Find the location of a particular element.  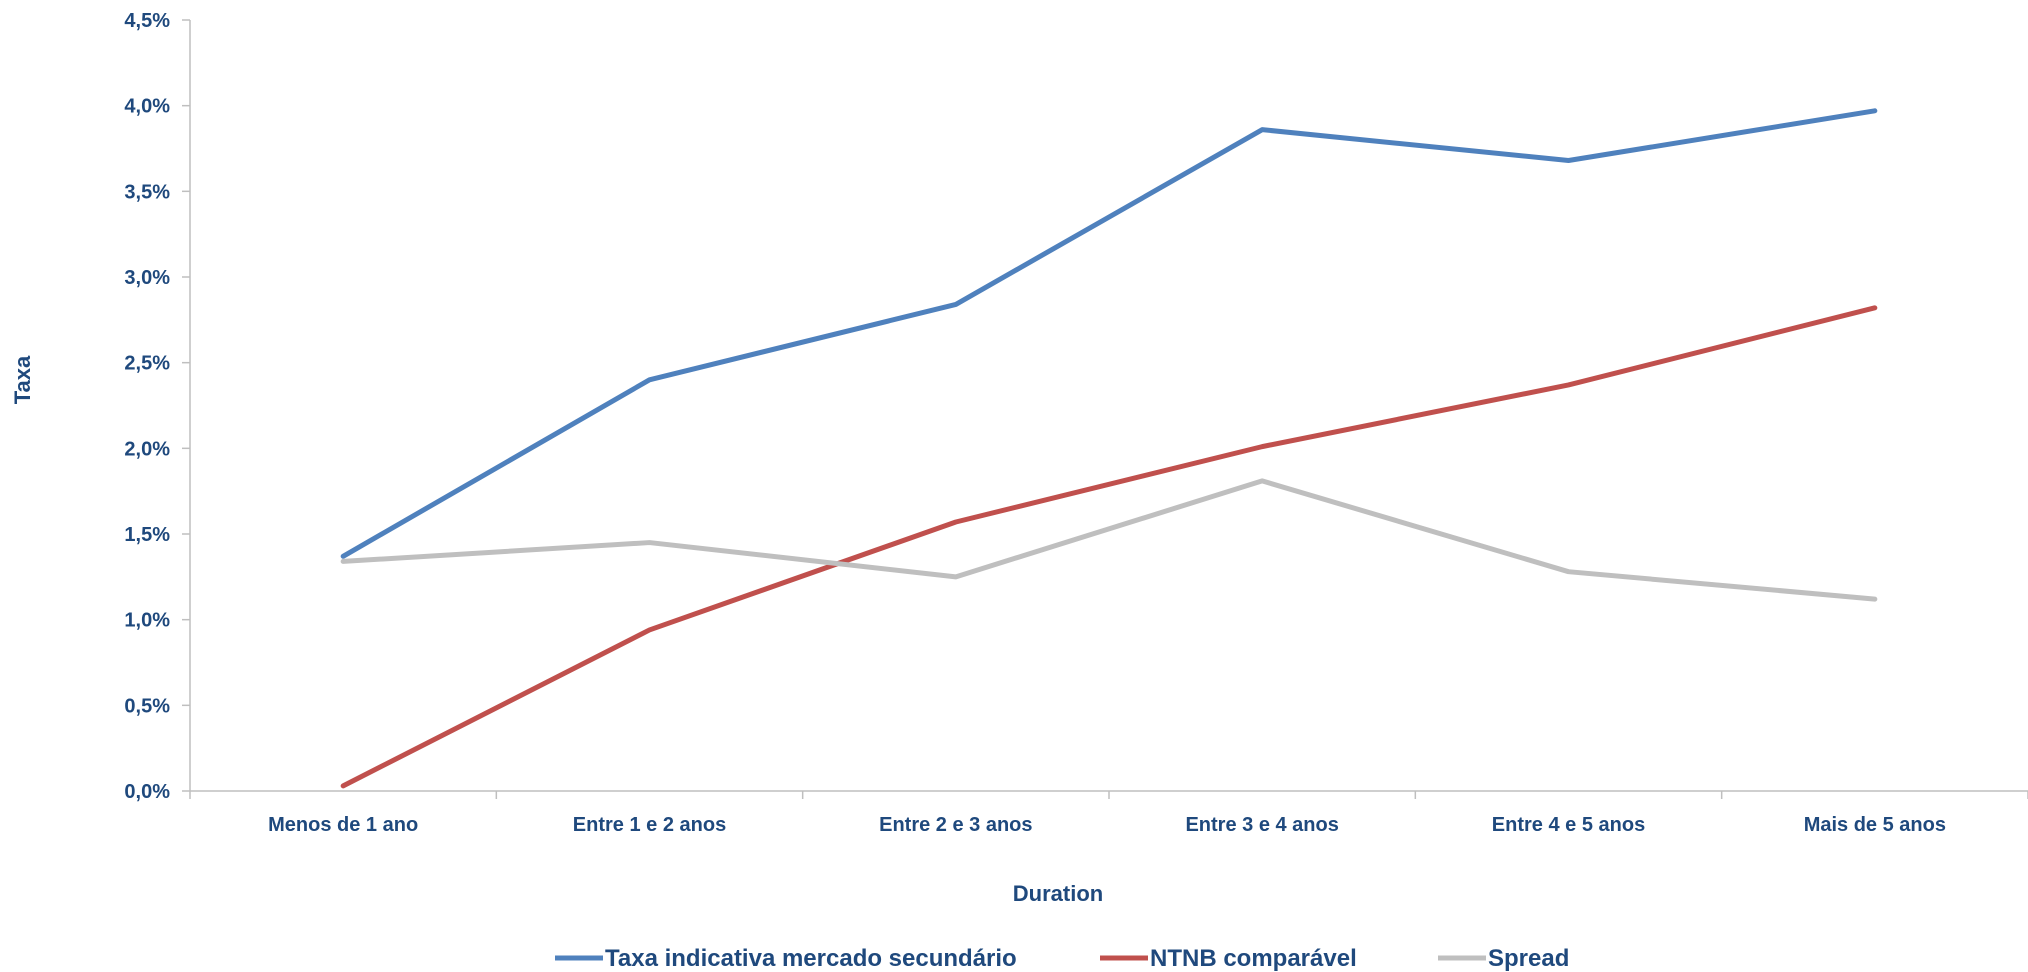

y-tick-label: 3,0% is located at coordinates (147, 278).